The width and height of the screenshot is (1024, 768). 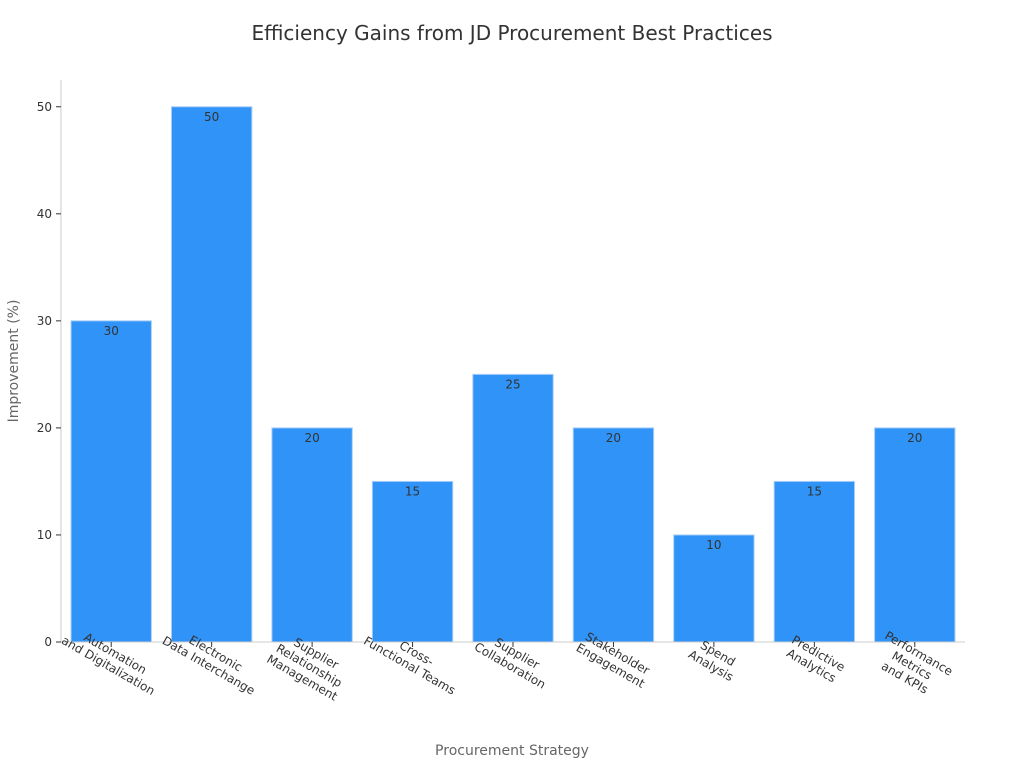 What do you see at coordinates (48, 642) in the screenshot?
I see `y-tick-label: 0` at bounding box center [48, 642].